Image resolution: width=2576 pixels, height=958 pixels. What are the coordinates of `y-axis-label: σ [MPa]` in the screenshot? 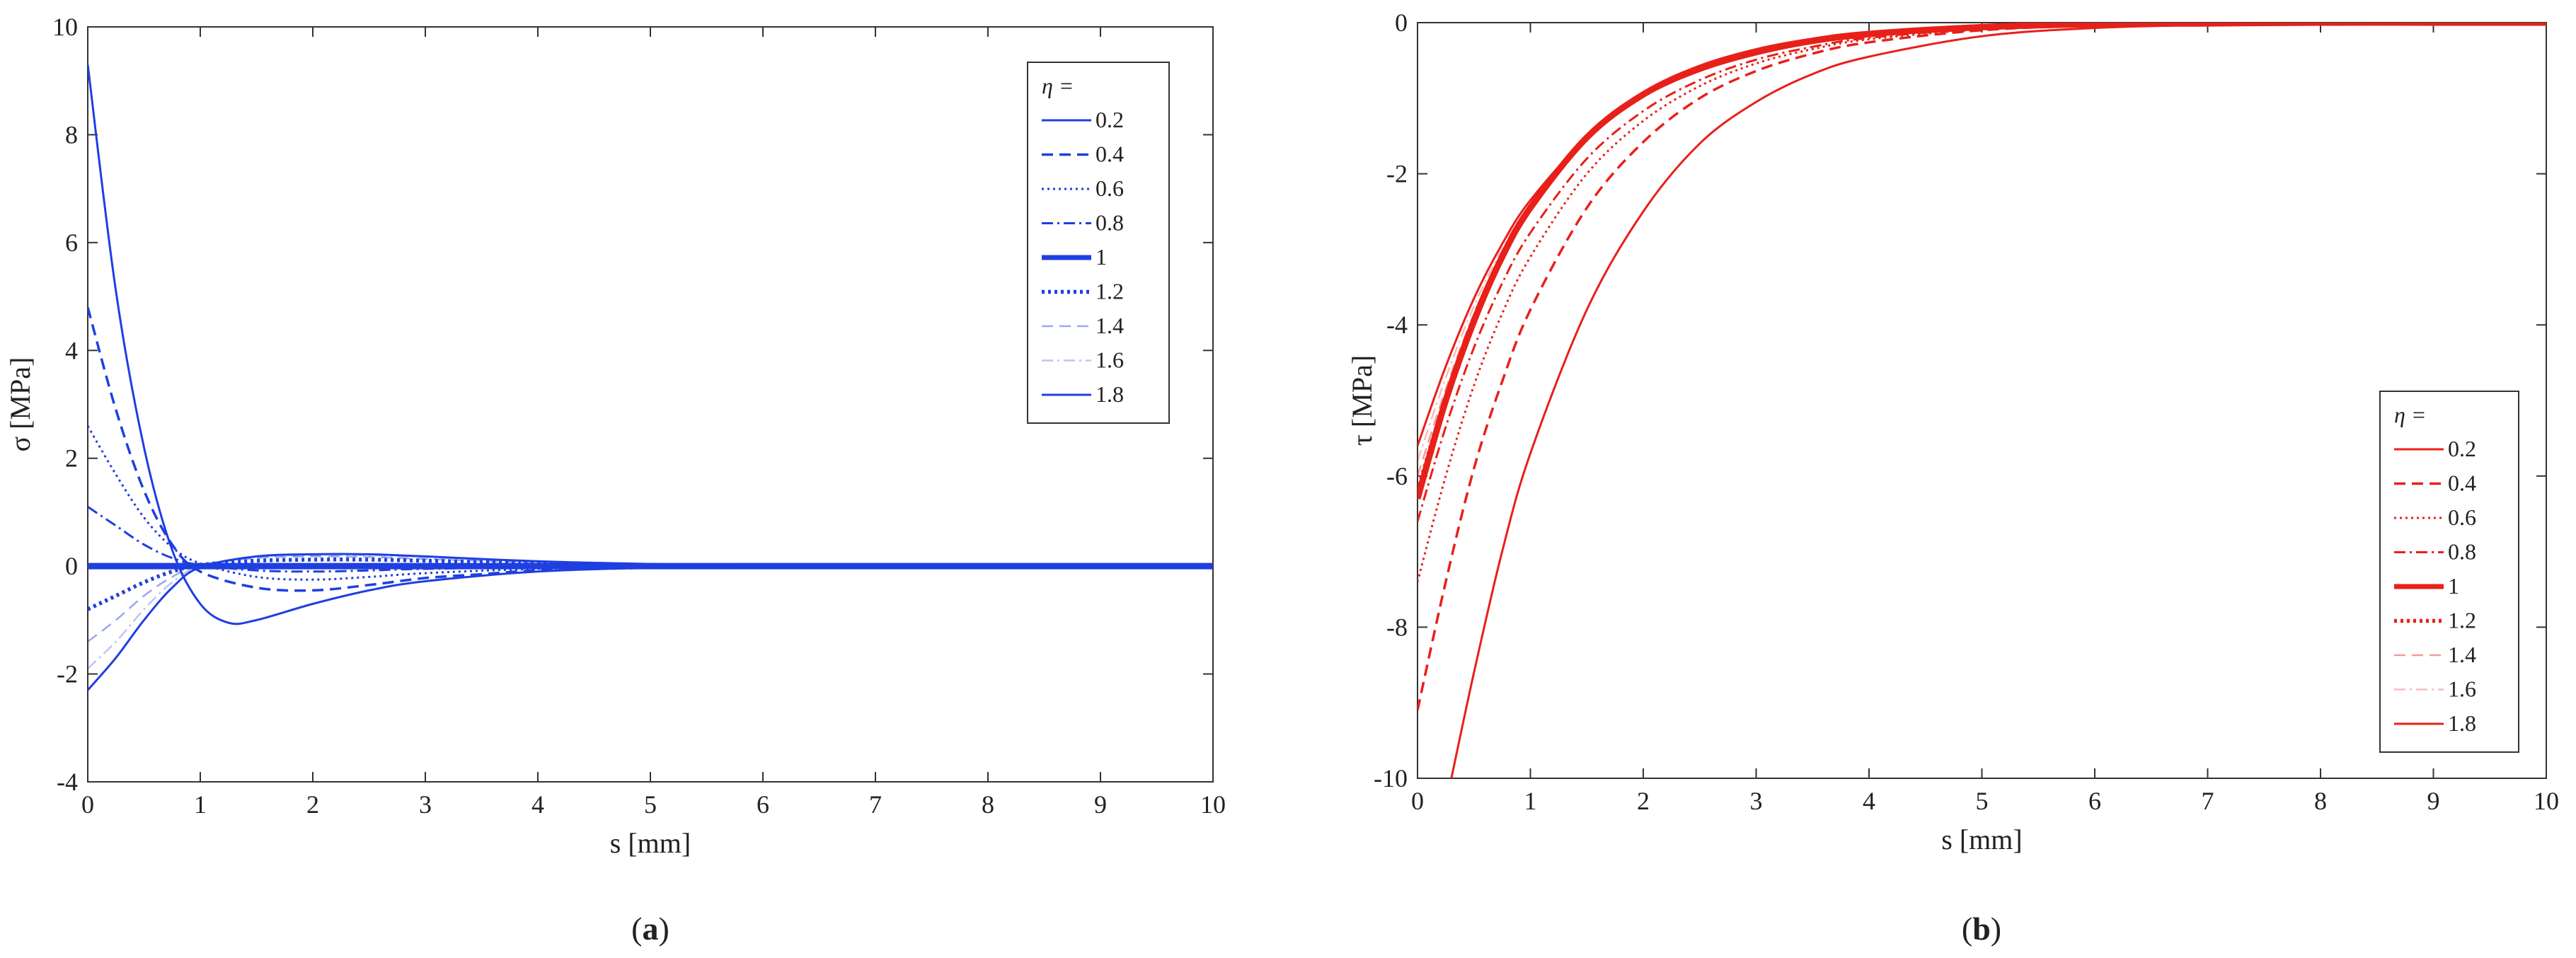 It's located at (20, 404).